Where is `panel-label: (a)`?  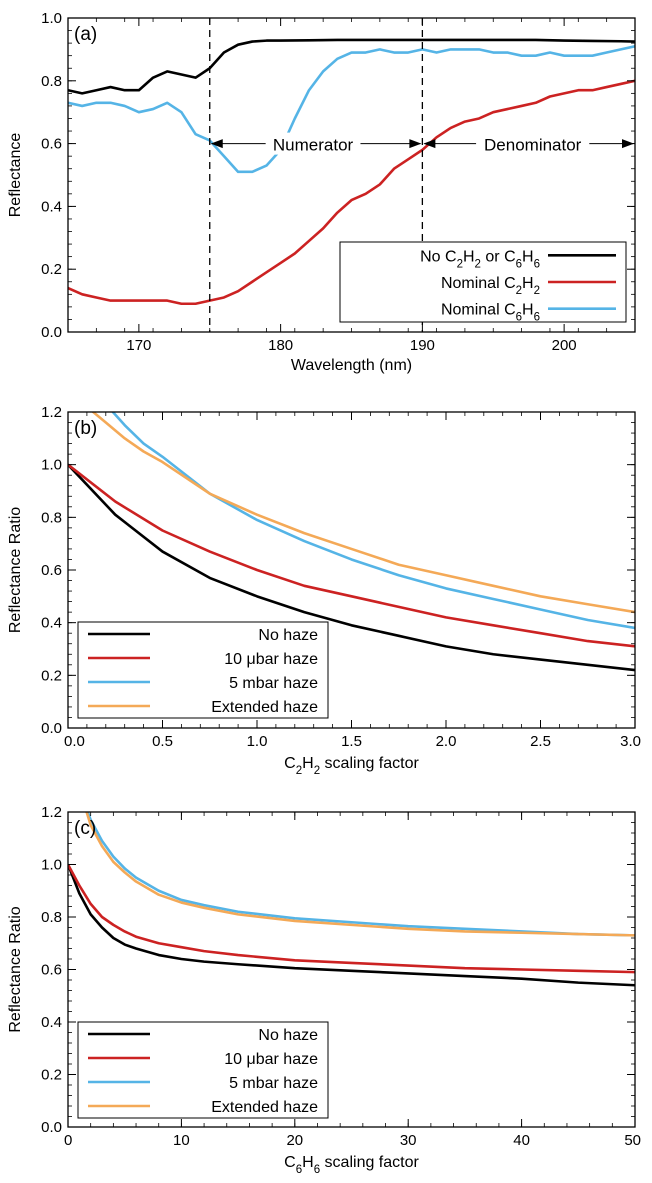 panel-label: (a) is located at coordinates (85, 34).